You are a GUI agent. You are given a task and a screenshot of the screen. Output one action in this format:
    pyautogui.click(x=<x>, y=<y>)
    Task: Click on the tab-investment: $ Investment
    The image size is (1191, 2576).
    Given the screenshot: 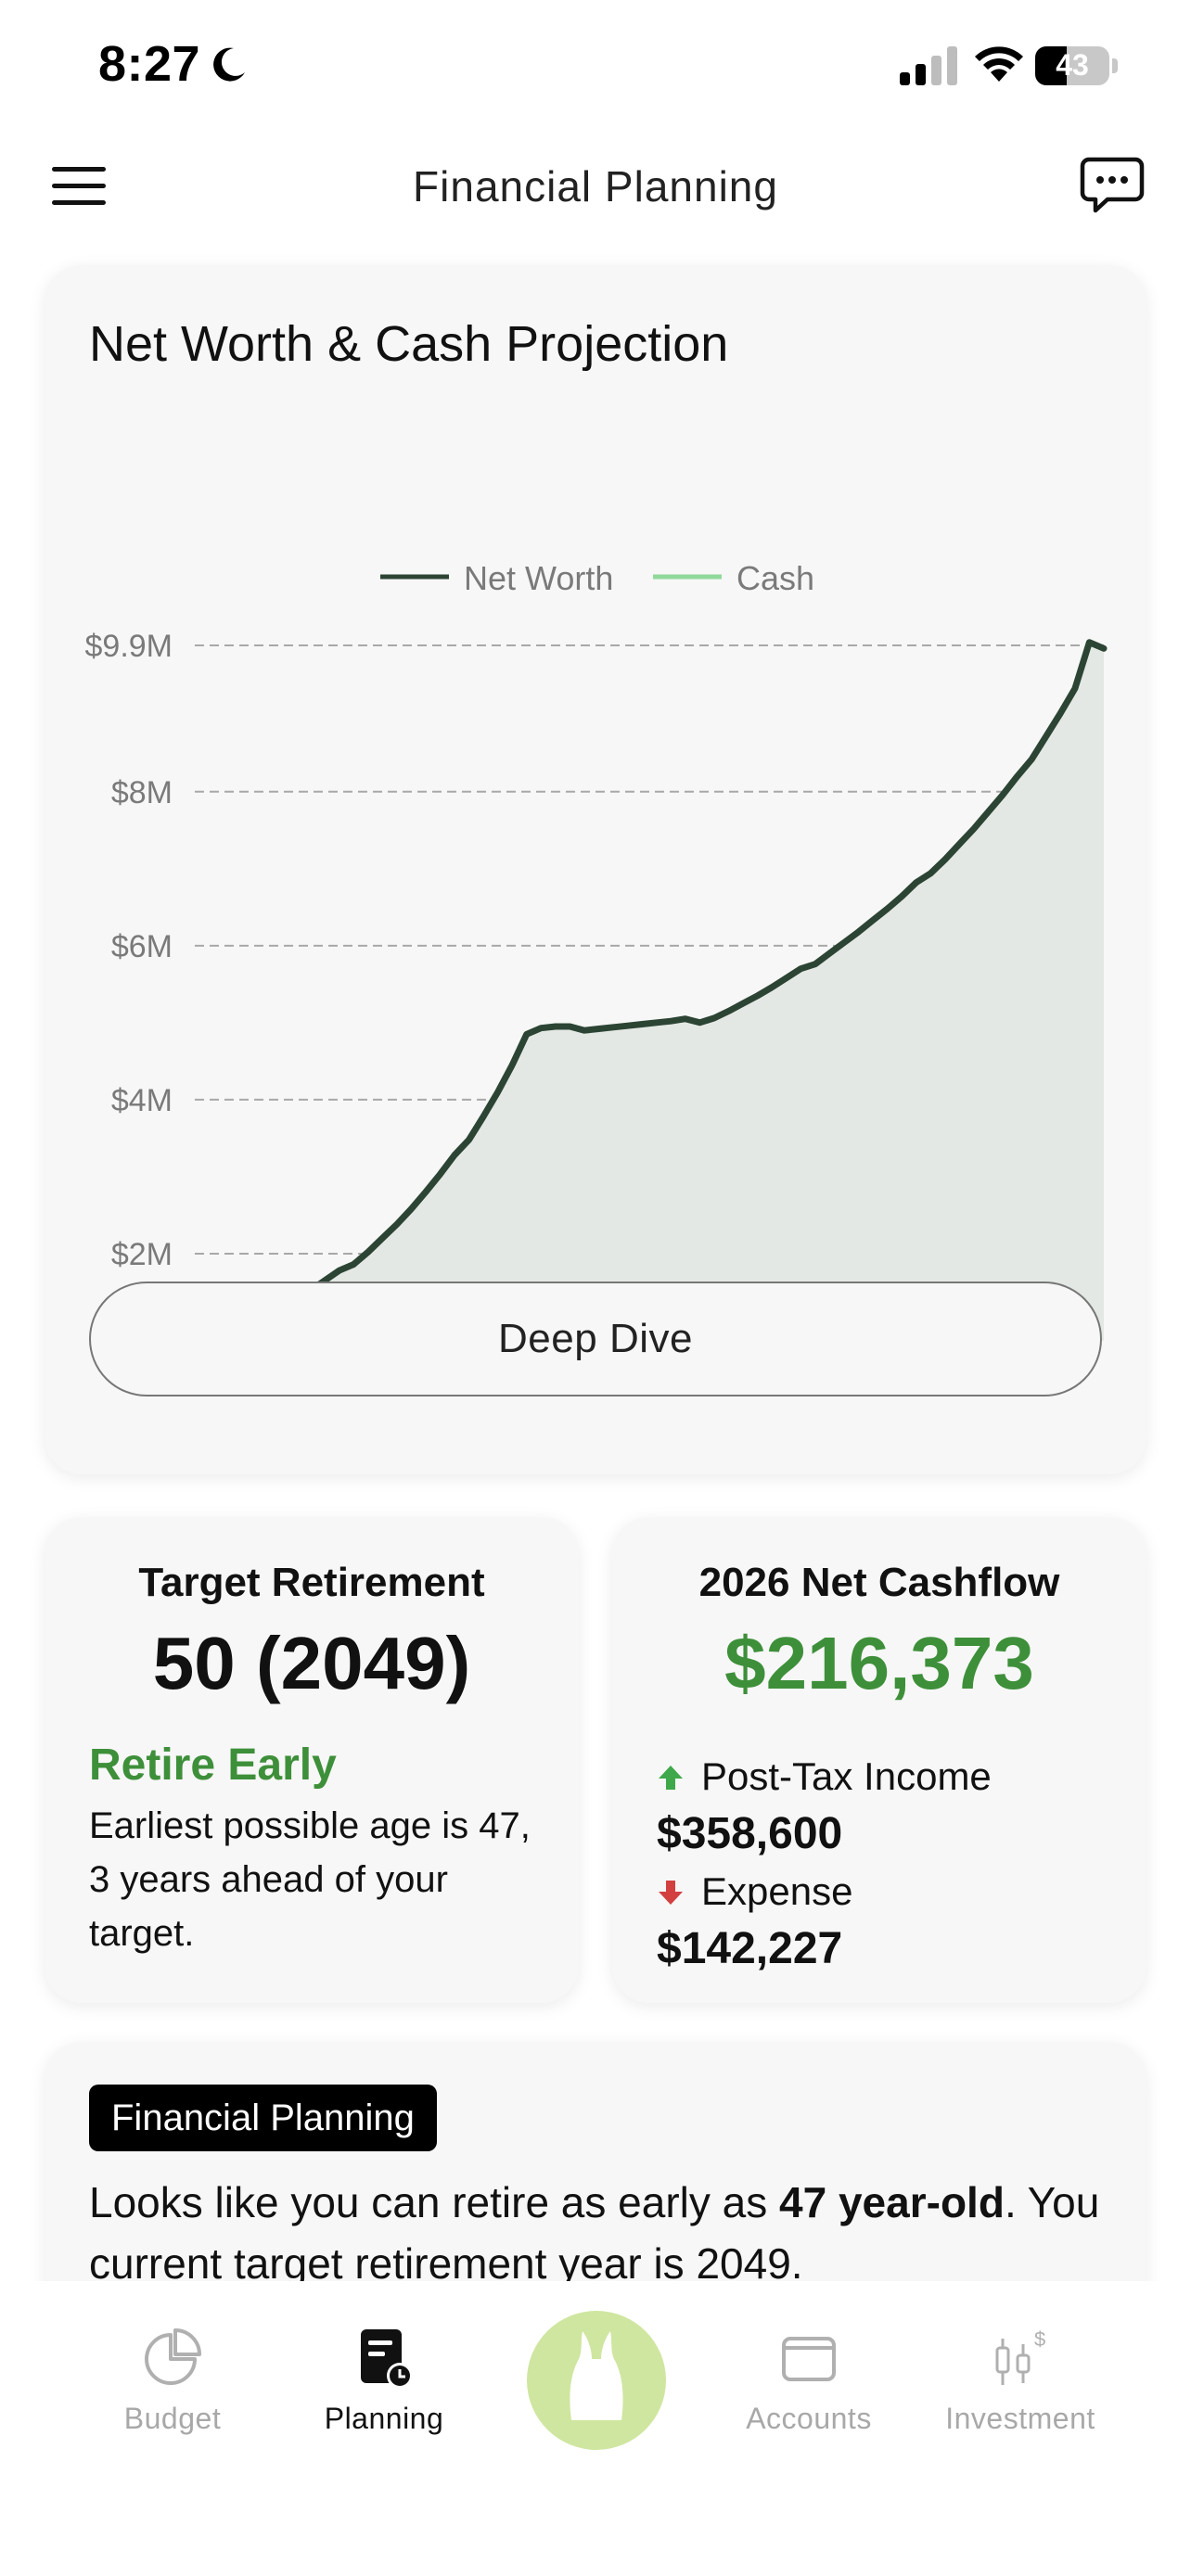 What is the action you would take?
    pyautogui.click(x=1020, y=2391)
    